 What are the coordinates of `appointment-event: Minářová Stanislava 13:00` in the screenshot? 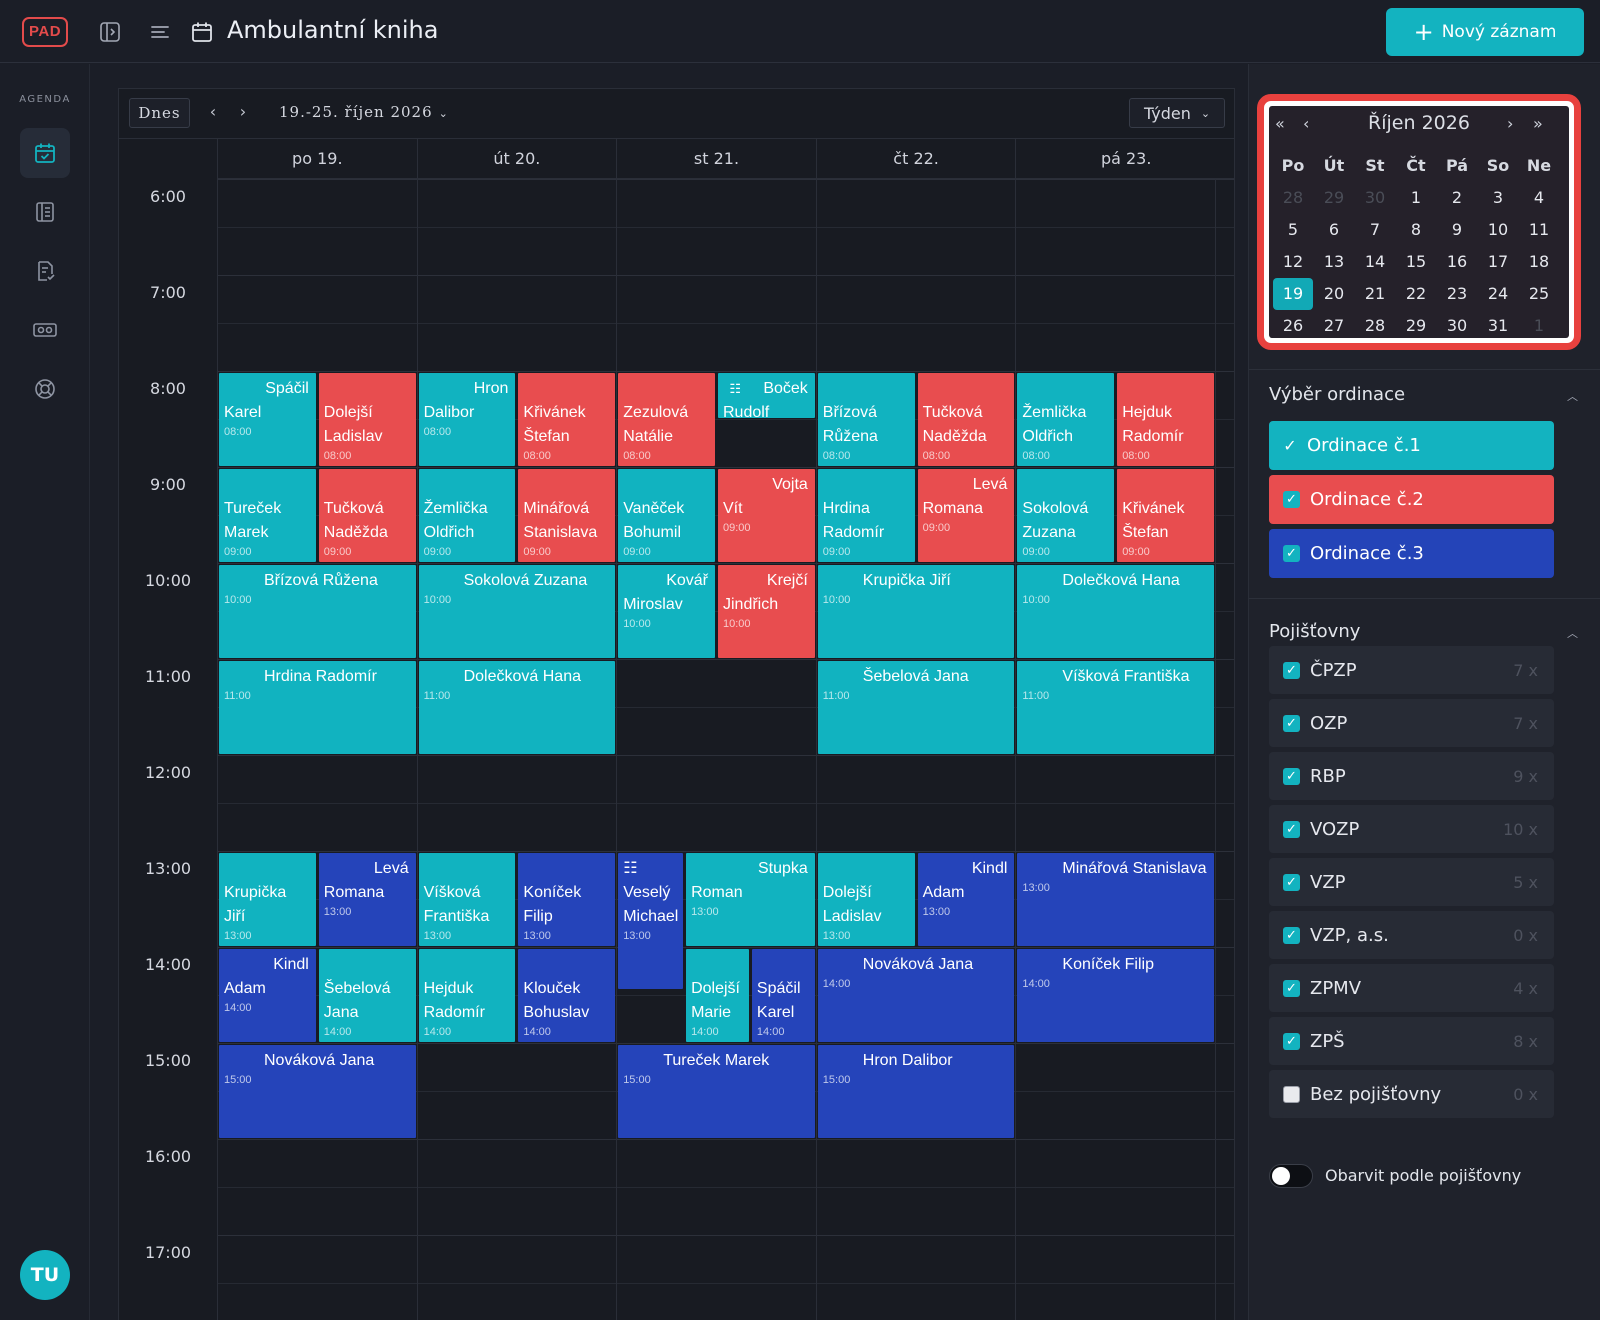 It's located at (1115, 899).